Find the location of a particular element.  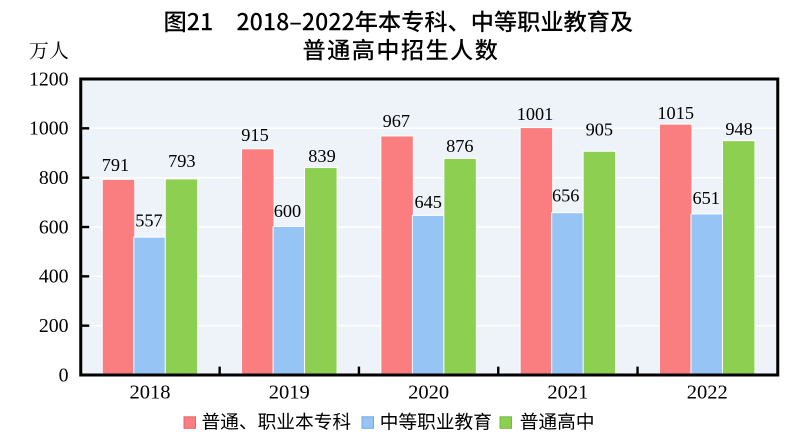

svg-text: 905 is located at coordinates (599, 129).